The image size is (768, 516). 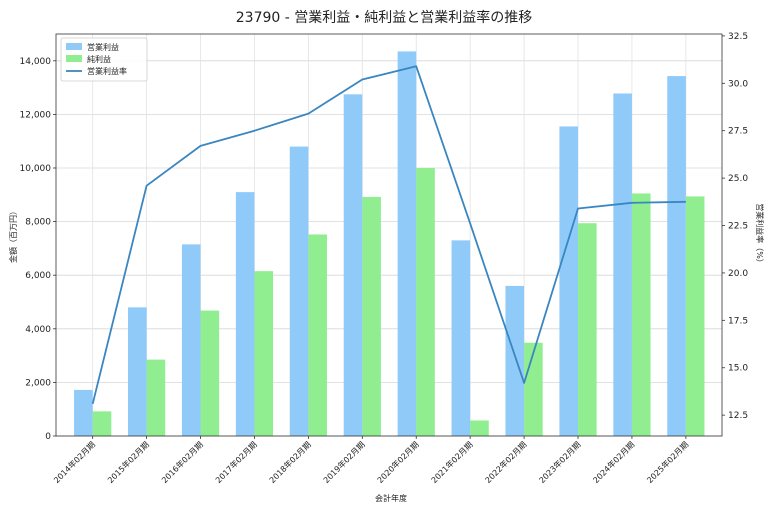 What do you see at coordinates (614, 462) in the screenshot?
I see `x-tick-label: 2024年02月期` at bounding box center [614, 462].